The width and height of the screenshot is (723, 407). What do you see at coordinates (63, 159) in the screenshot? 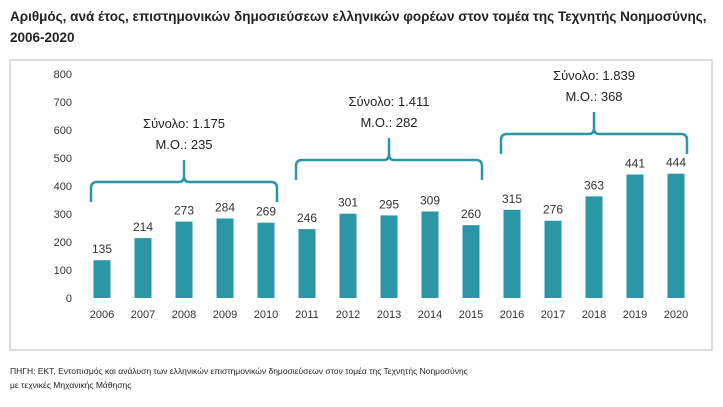
I see `y-tick-label: 500` at bounding box center [63, 159].